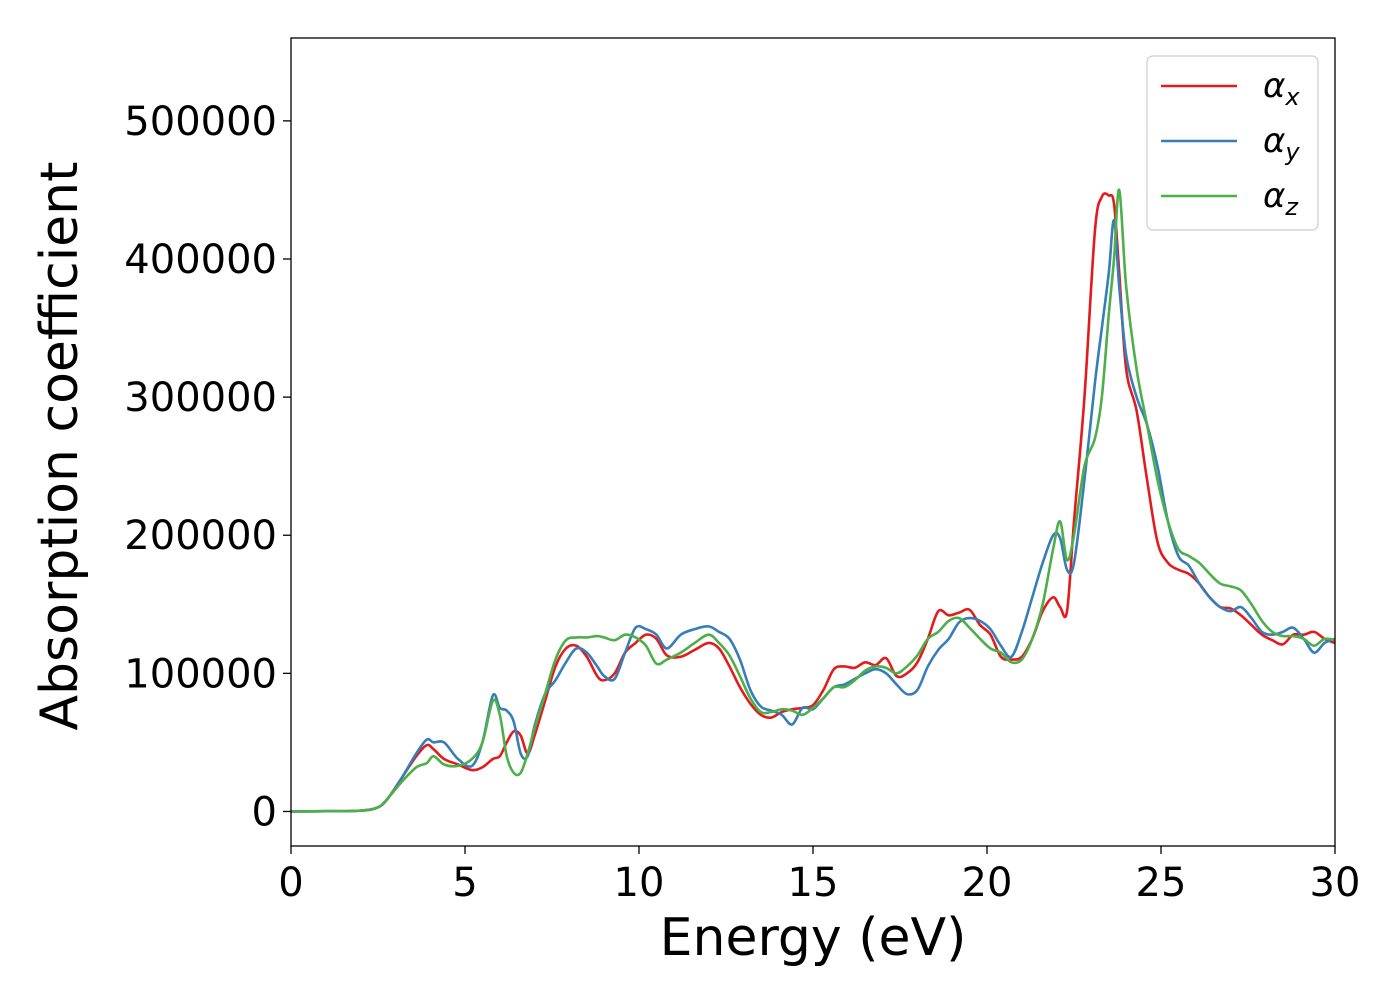  I want to click on y-tick-label: 400000, so click(200, 260).